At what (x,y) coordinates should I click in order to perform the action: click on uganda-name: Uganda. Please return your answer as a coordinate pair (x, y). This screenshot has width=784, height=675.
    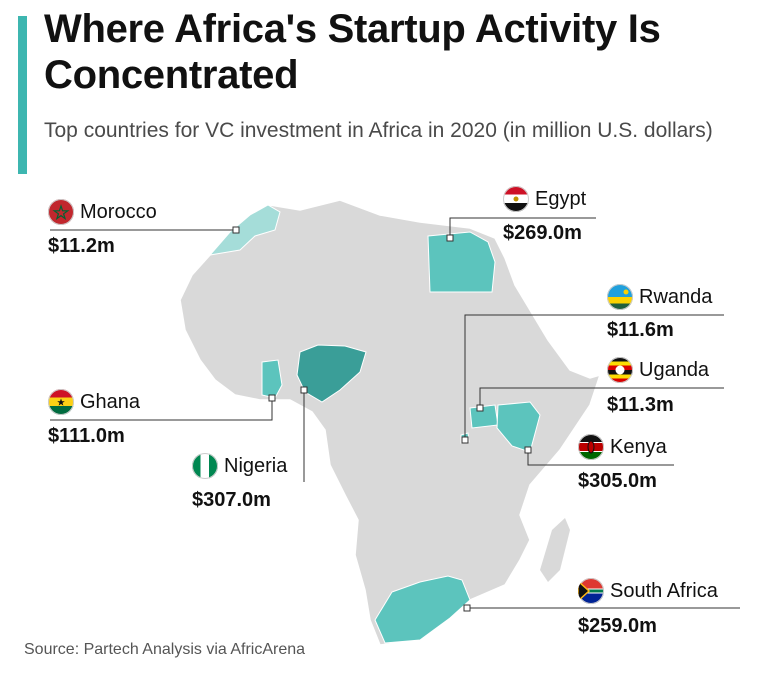
    Looking at the image, I should click on (674, 369).